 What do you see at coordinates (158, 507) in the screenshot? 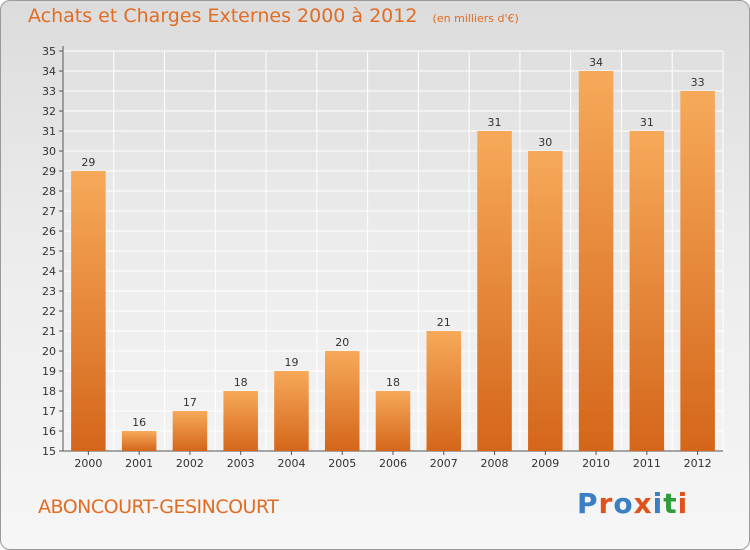
I see `commune-name: ABONCOURT-GESINCOURT` at bounding box center [158, 507].